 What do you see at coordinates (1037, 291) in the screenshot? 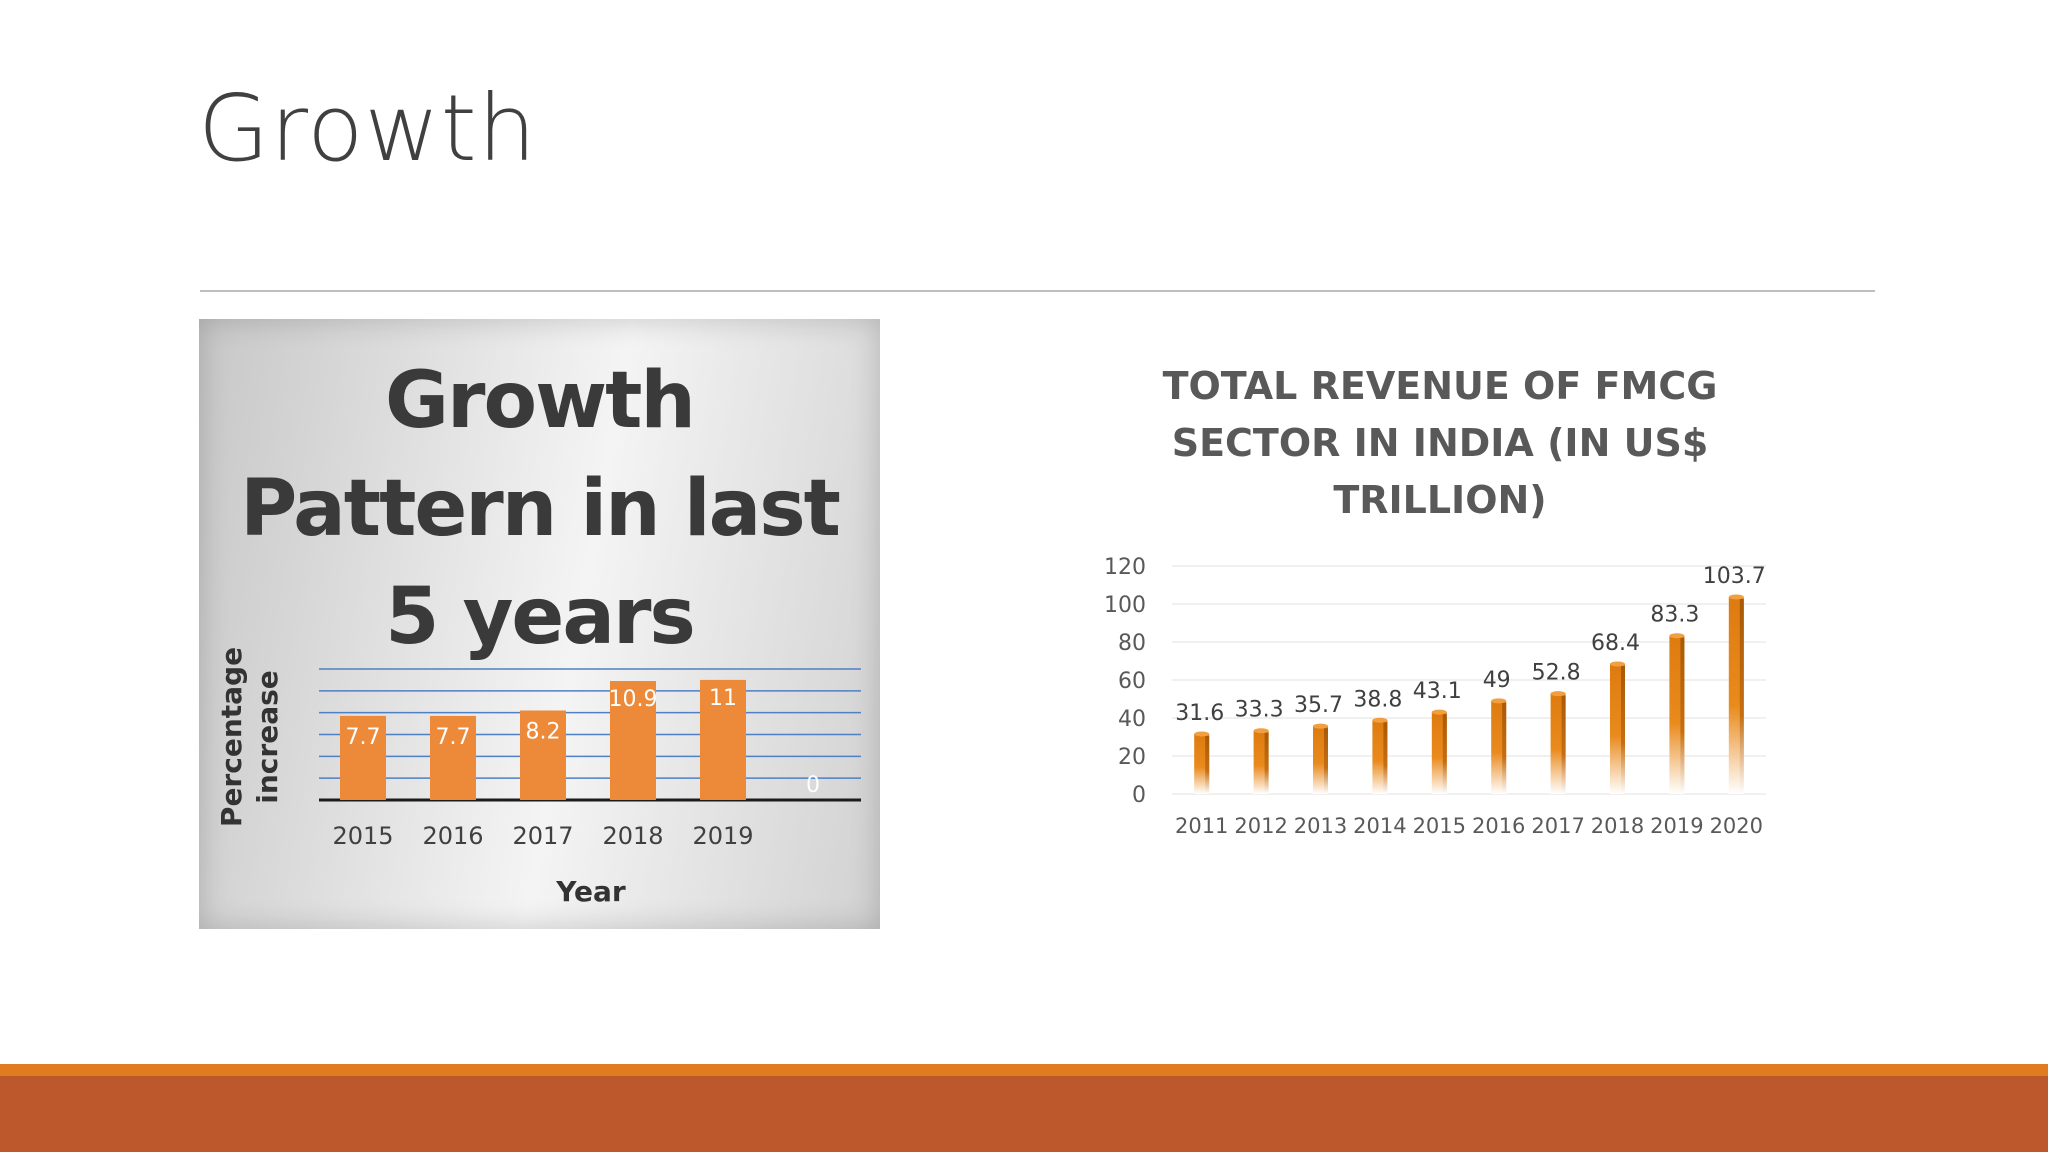
I see `title-divider` at bounding box center [1037, 291].